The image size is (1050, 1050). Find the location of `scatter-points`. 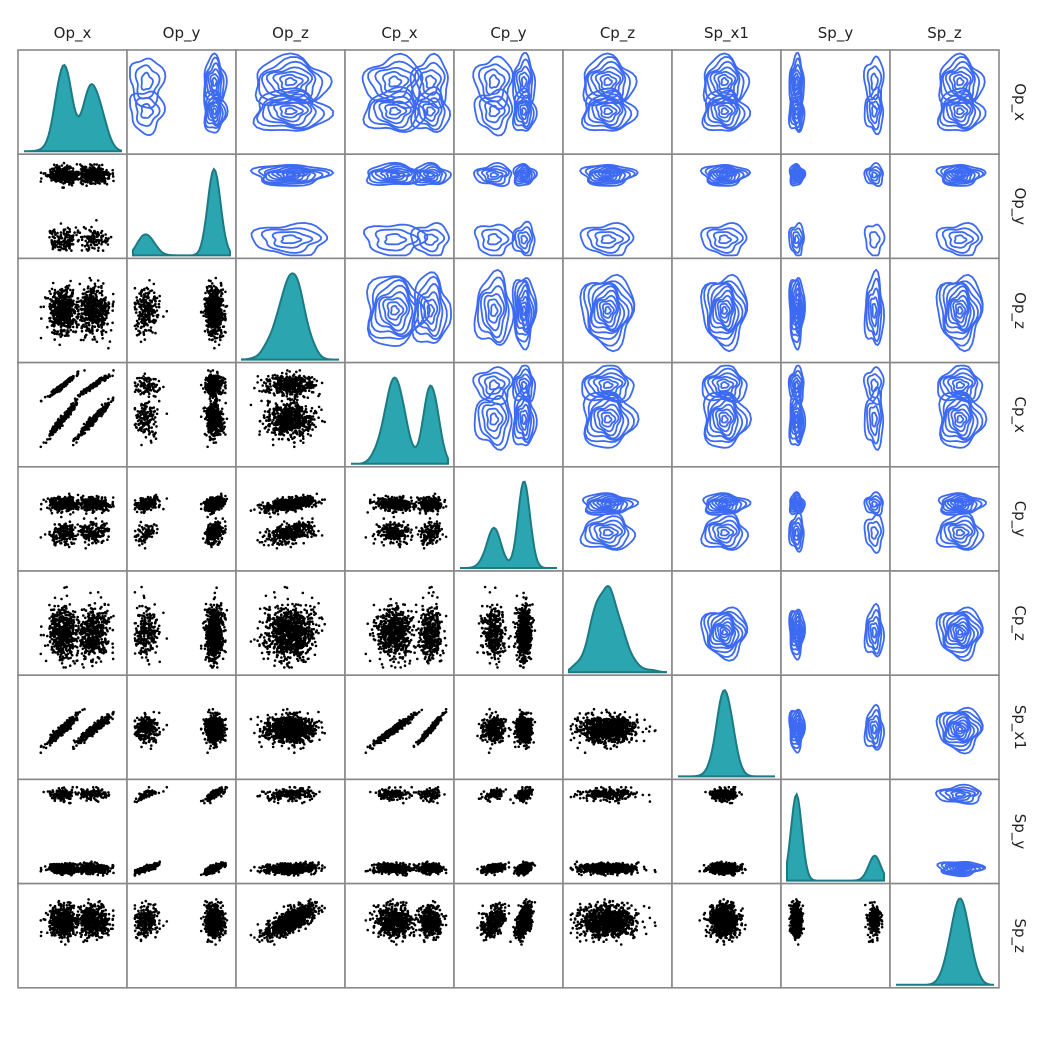

scatter-points is located at coordinates (77, 206).